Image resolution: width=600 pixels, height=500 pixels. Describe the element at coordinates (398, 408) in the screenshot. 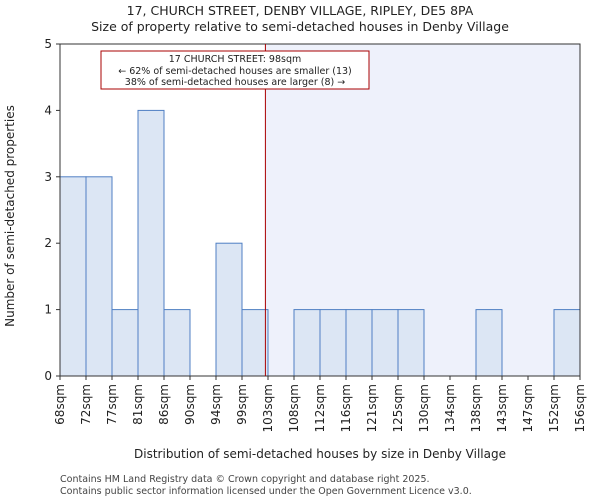

I see `x-tick-label: 125sqm` at that location.